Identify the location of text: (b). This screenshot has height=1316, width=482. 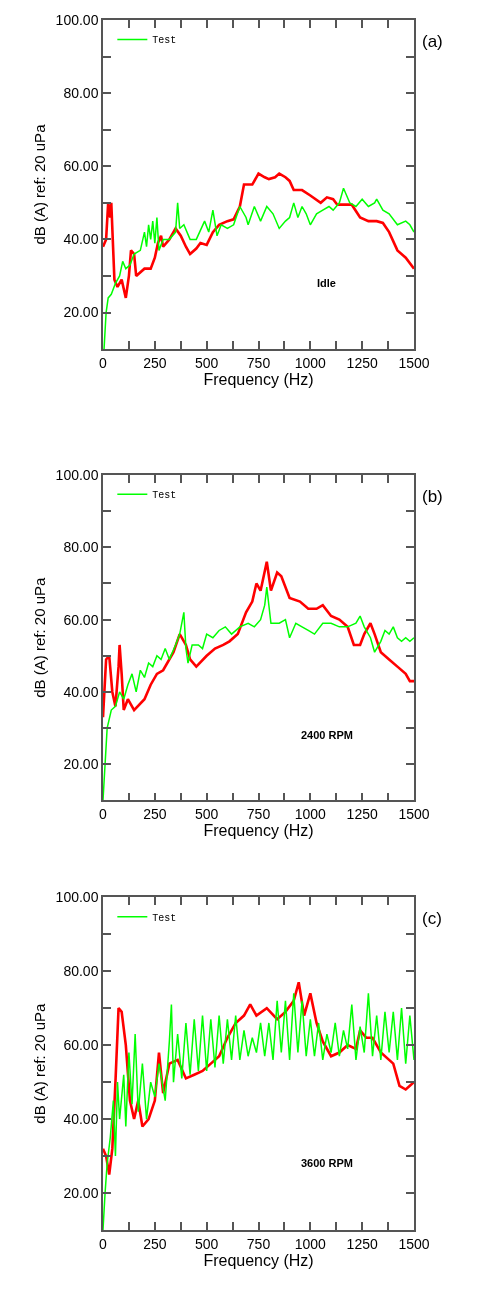
(432, 496).